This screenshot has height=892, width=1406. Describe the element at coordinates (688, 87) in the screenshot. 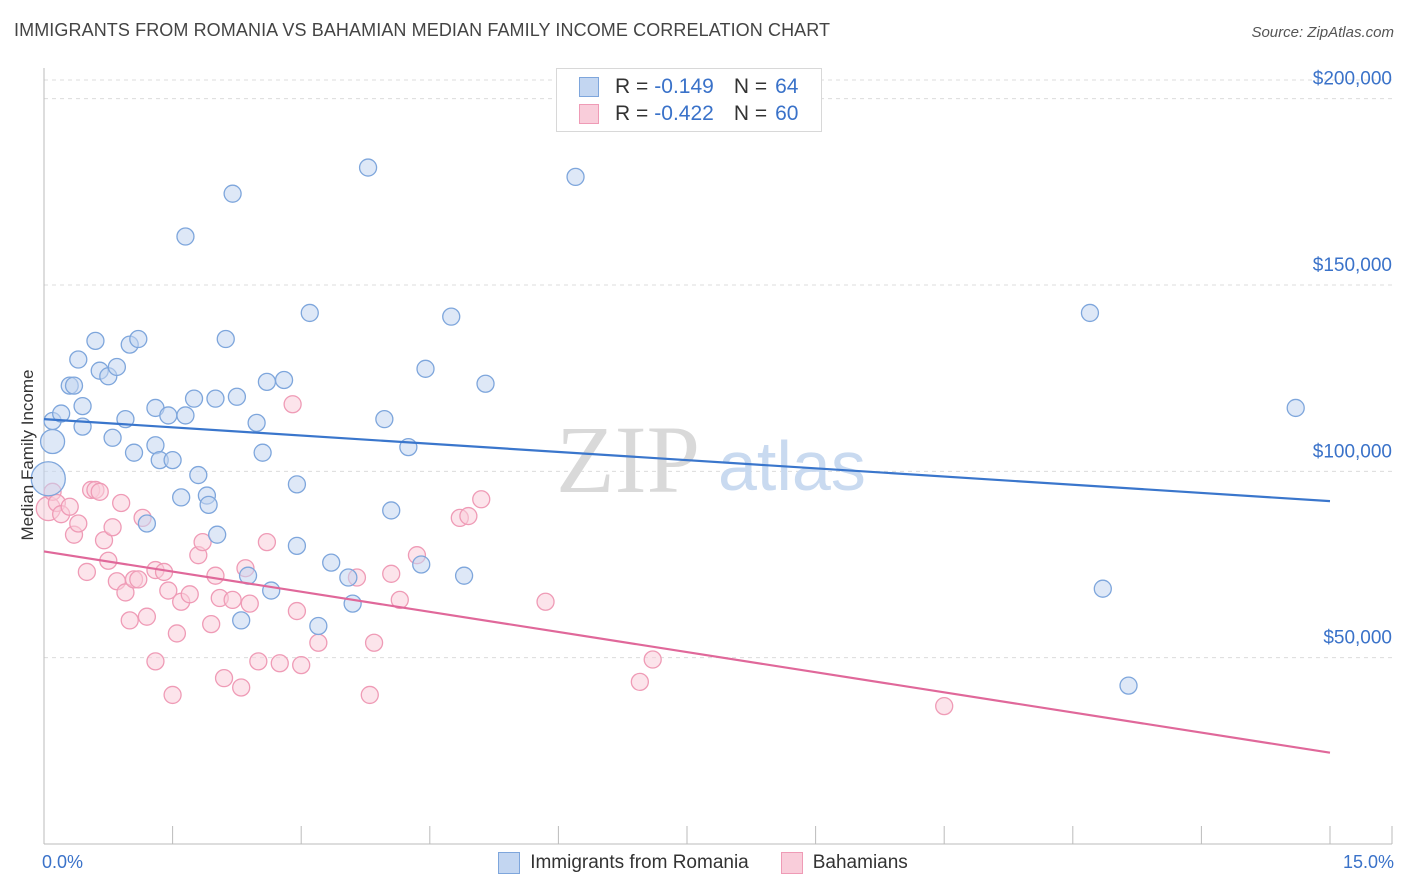

I see `legend-row-romania: R = -0.149 N = 64` at that location.